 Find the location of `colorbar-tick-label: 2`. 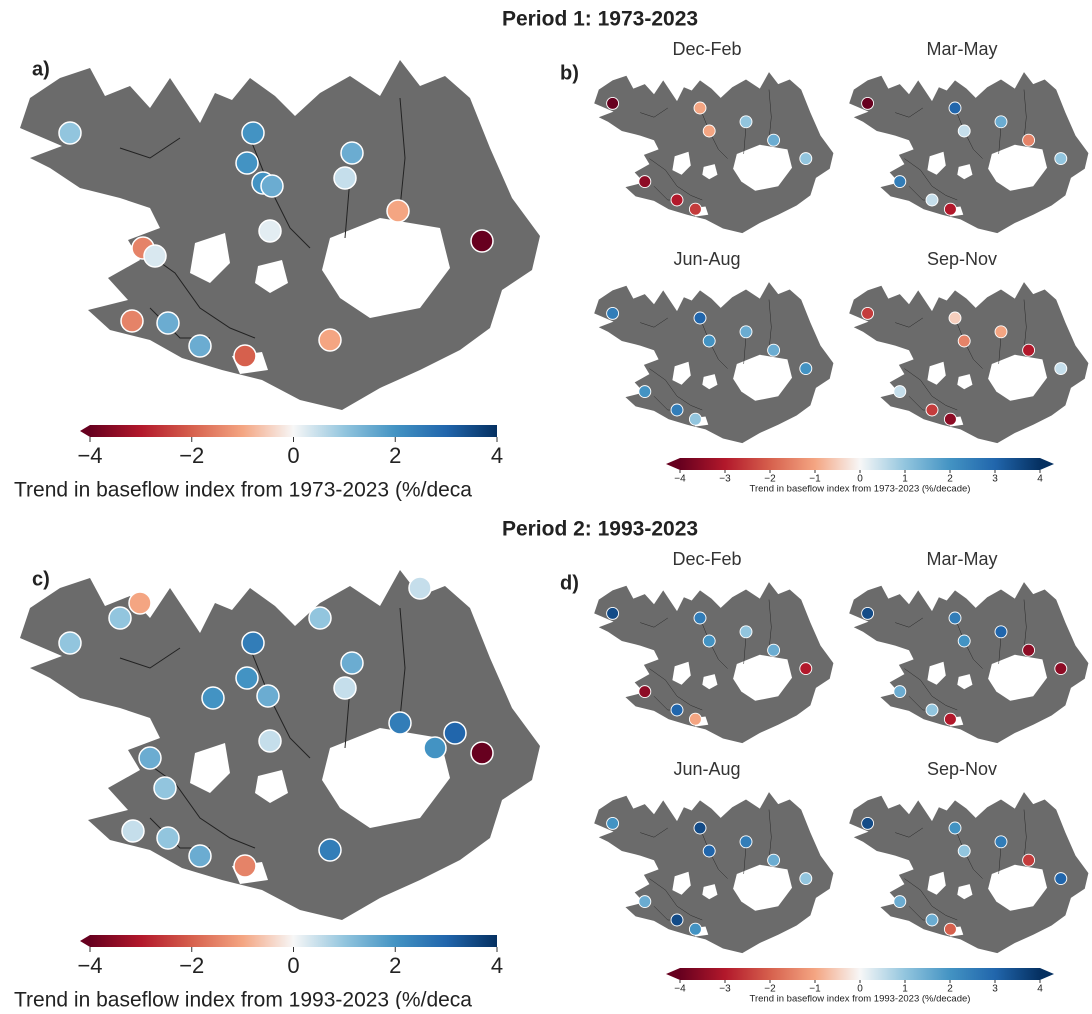

colorbar-tick-label: 2 is located at coordinates (950, 479).